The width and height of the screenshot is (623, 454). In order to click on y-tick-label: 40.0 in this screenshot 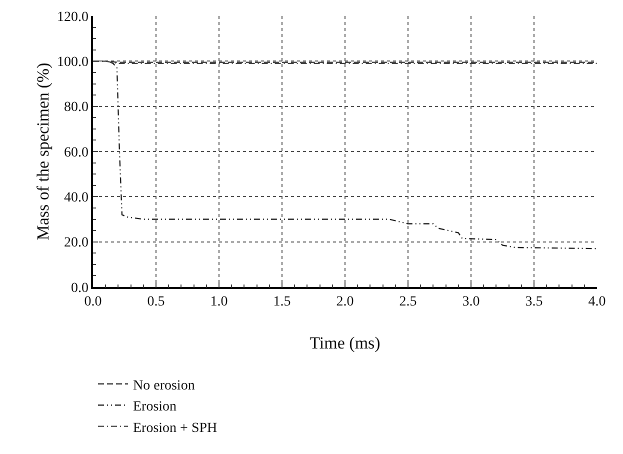, I will do `click(76, 198)`.